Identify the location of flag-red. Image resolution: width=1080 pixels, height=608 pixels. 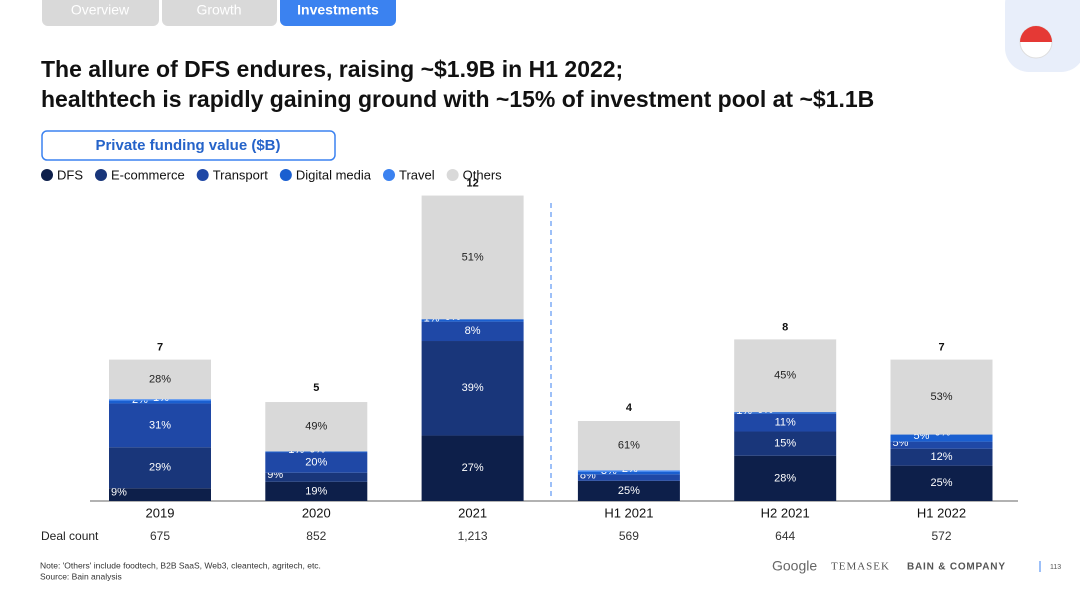
(1036, 34).